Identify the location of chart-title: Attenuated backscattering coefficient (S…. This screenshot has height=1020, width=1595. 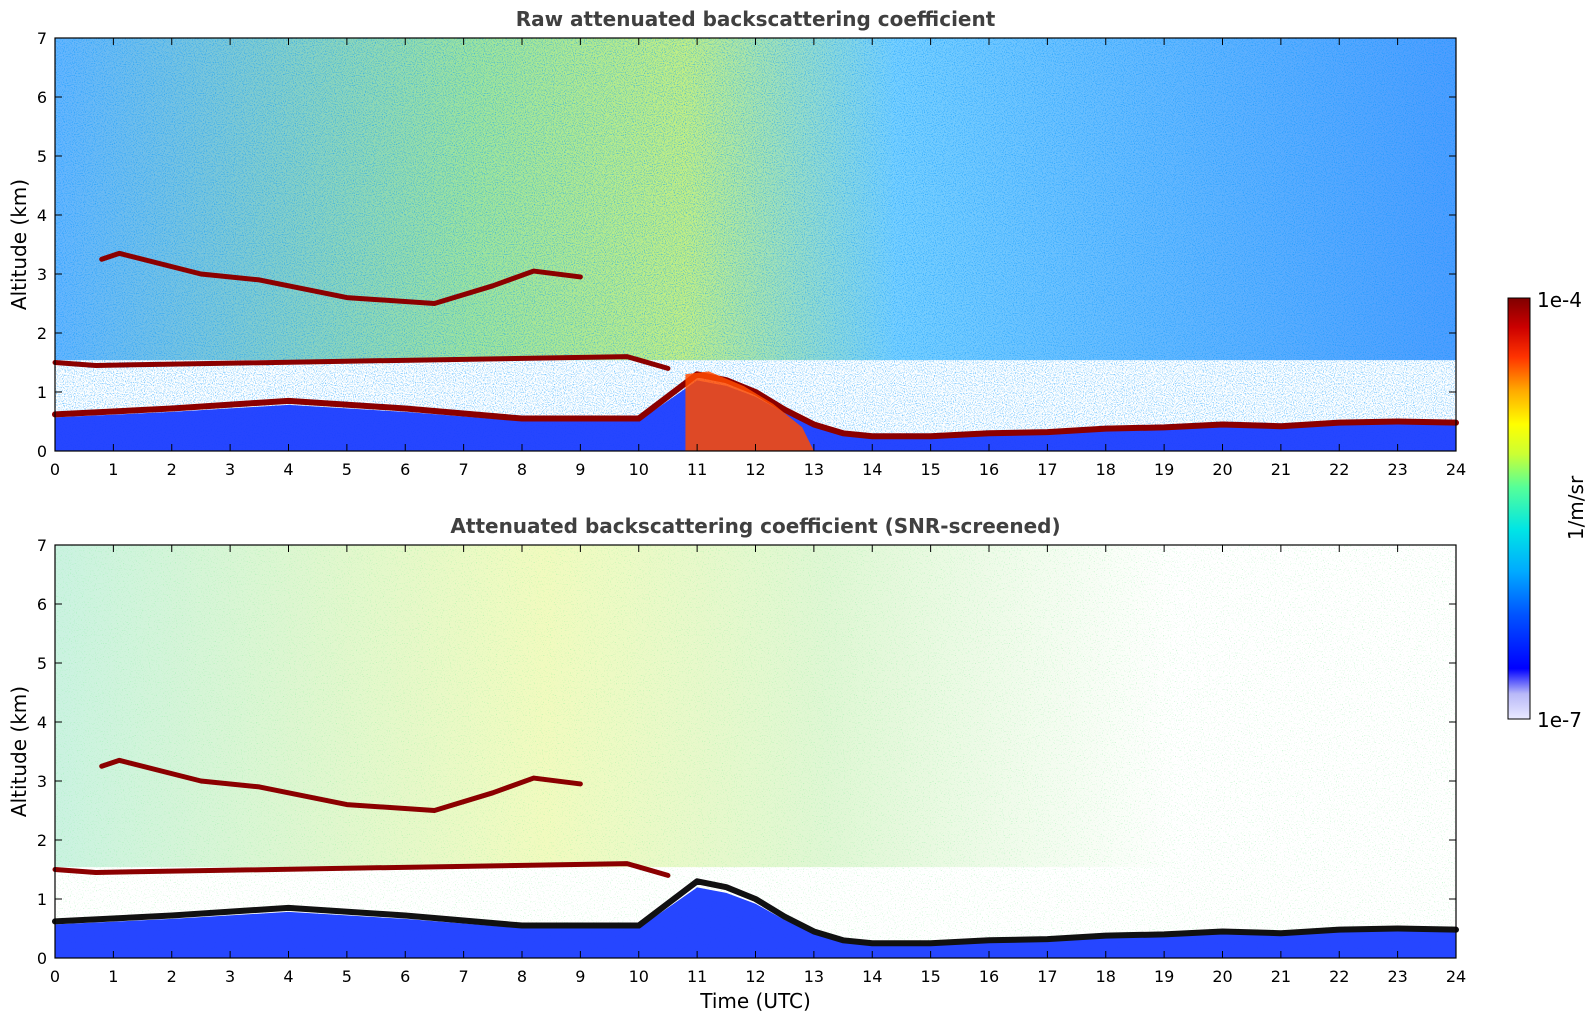
(755, 526).